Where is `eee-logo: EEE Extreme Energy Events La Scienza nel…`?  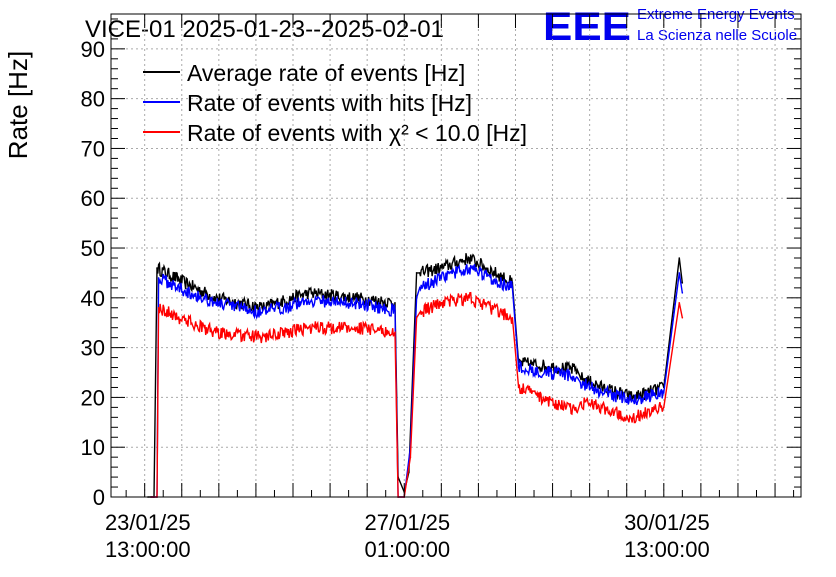 eee-logo: EEE Extreme Energy Events La Scienza nel… is located at coordinates (670, 27).